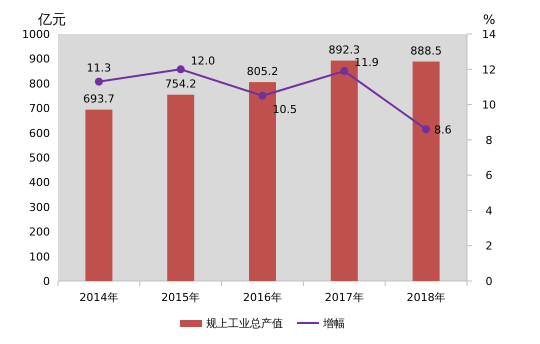 The height and width of the screenshot is (344, 540). I want to click on y-axis-title: 亿元, so click(51, 20).